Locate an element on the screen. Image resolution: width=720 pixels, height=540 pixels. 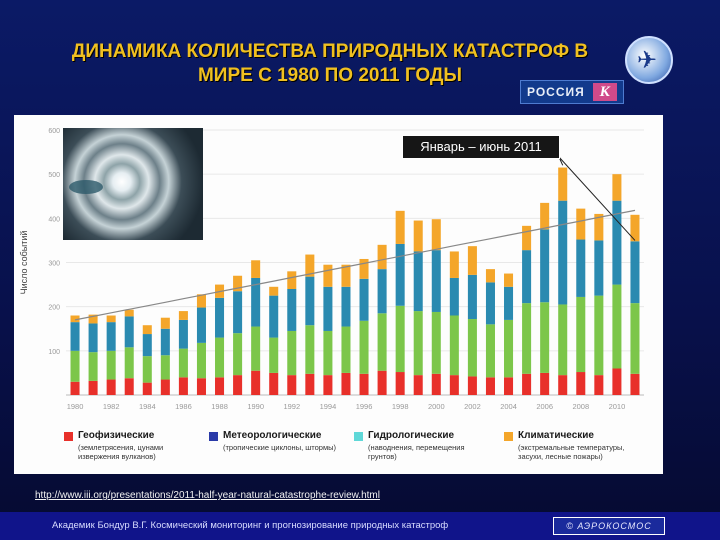
legend-description: (тропические циклоны, штормы) is located at coordinates (280, 447).